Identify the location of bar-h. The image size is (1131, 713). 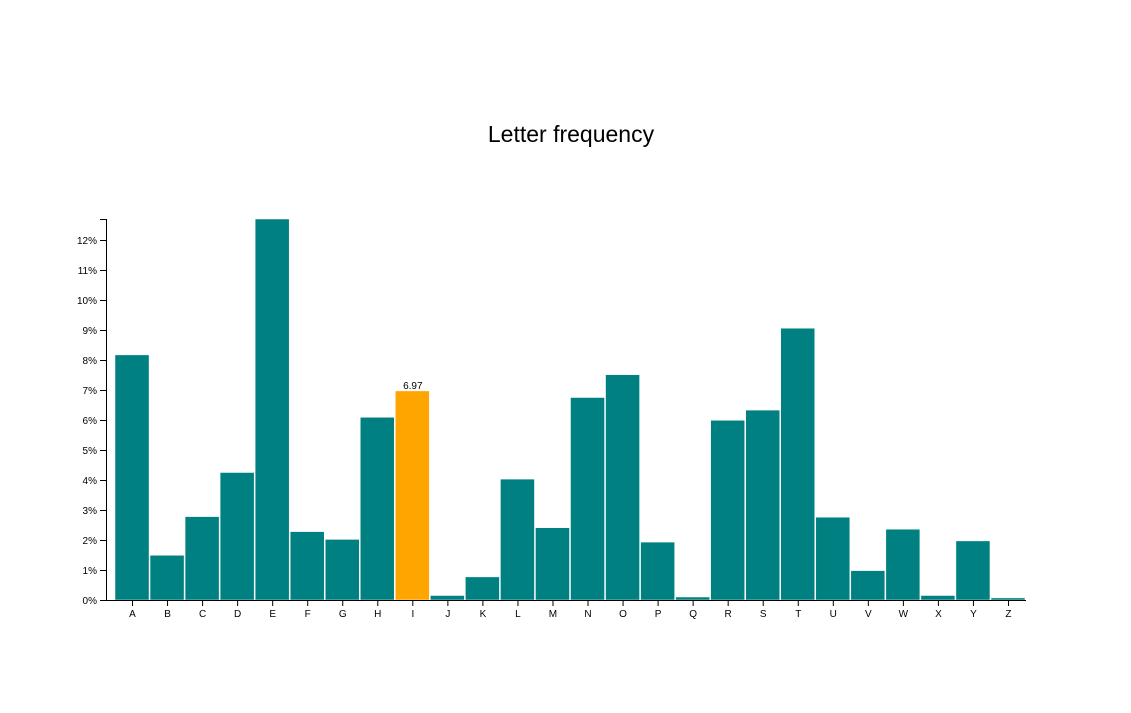
(377, 509).